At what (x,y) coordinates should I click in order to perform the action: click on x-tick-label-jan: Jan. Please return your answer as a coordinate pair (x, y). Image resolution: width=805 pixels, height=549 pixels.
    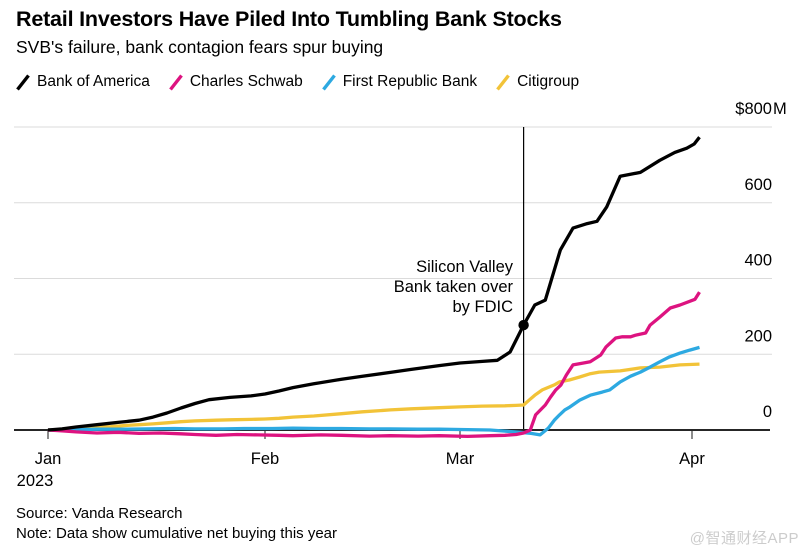
    Looking at the image, I should click on (48, 459).